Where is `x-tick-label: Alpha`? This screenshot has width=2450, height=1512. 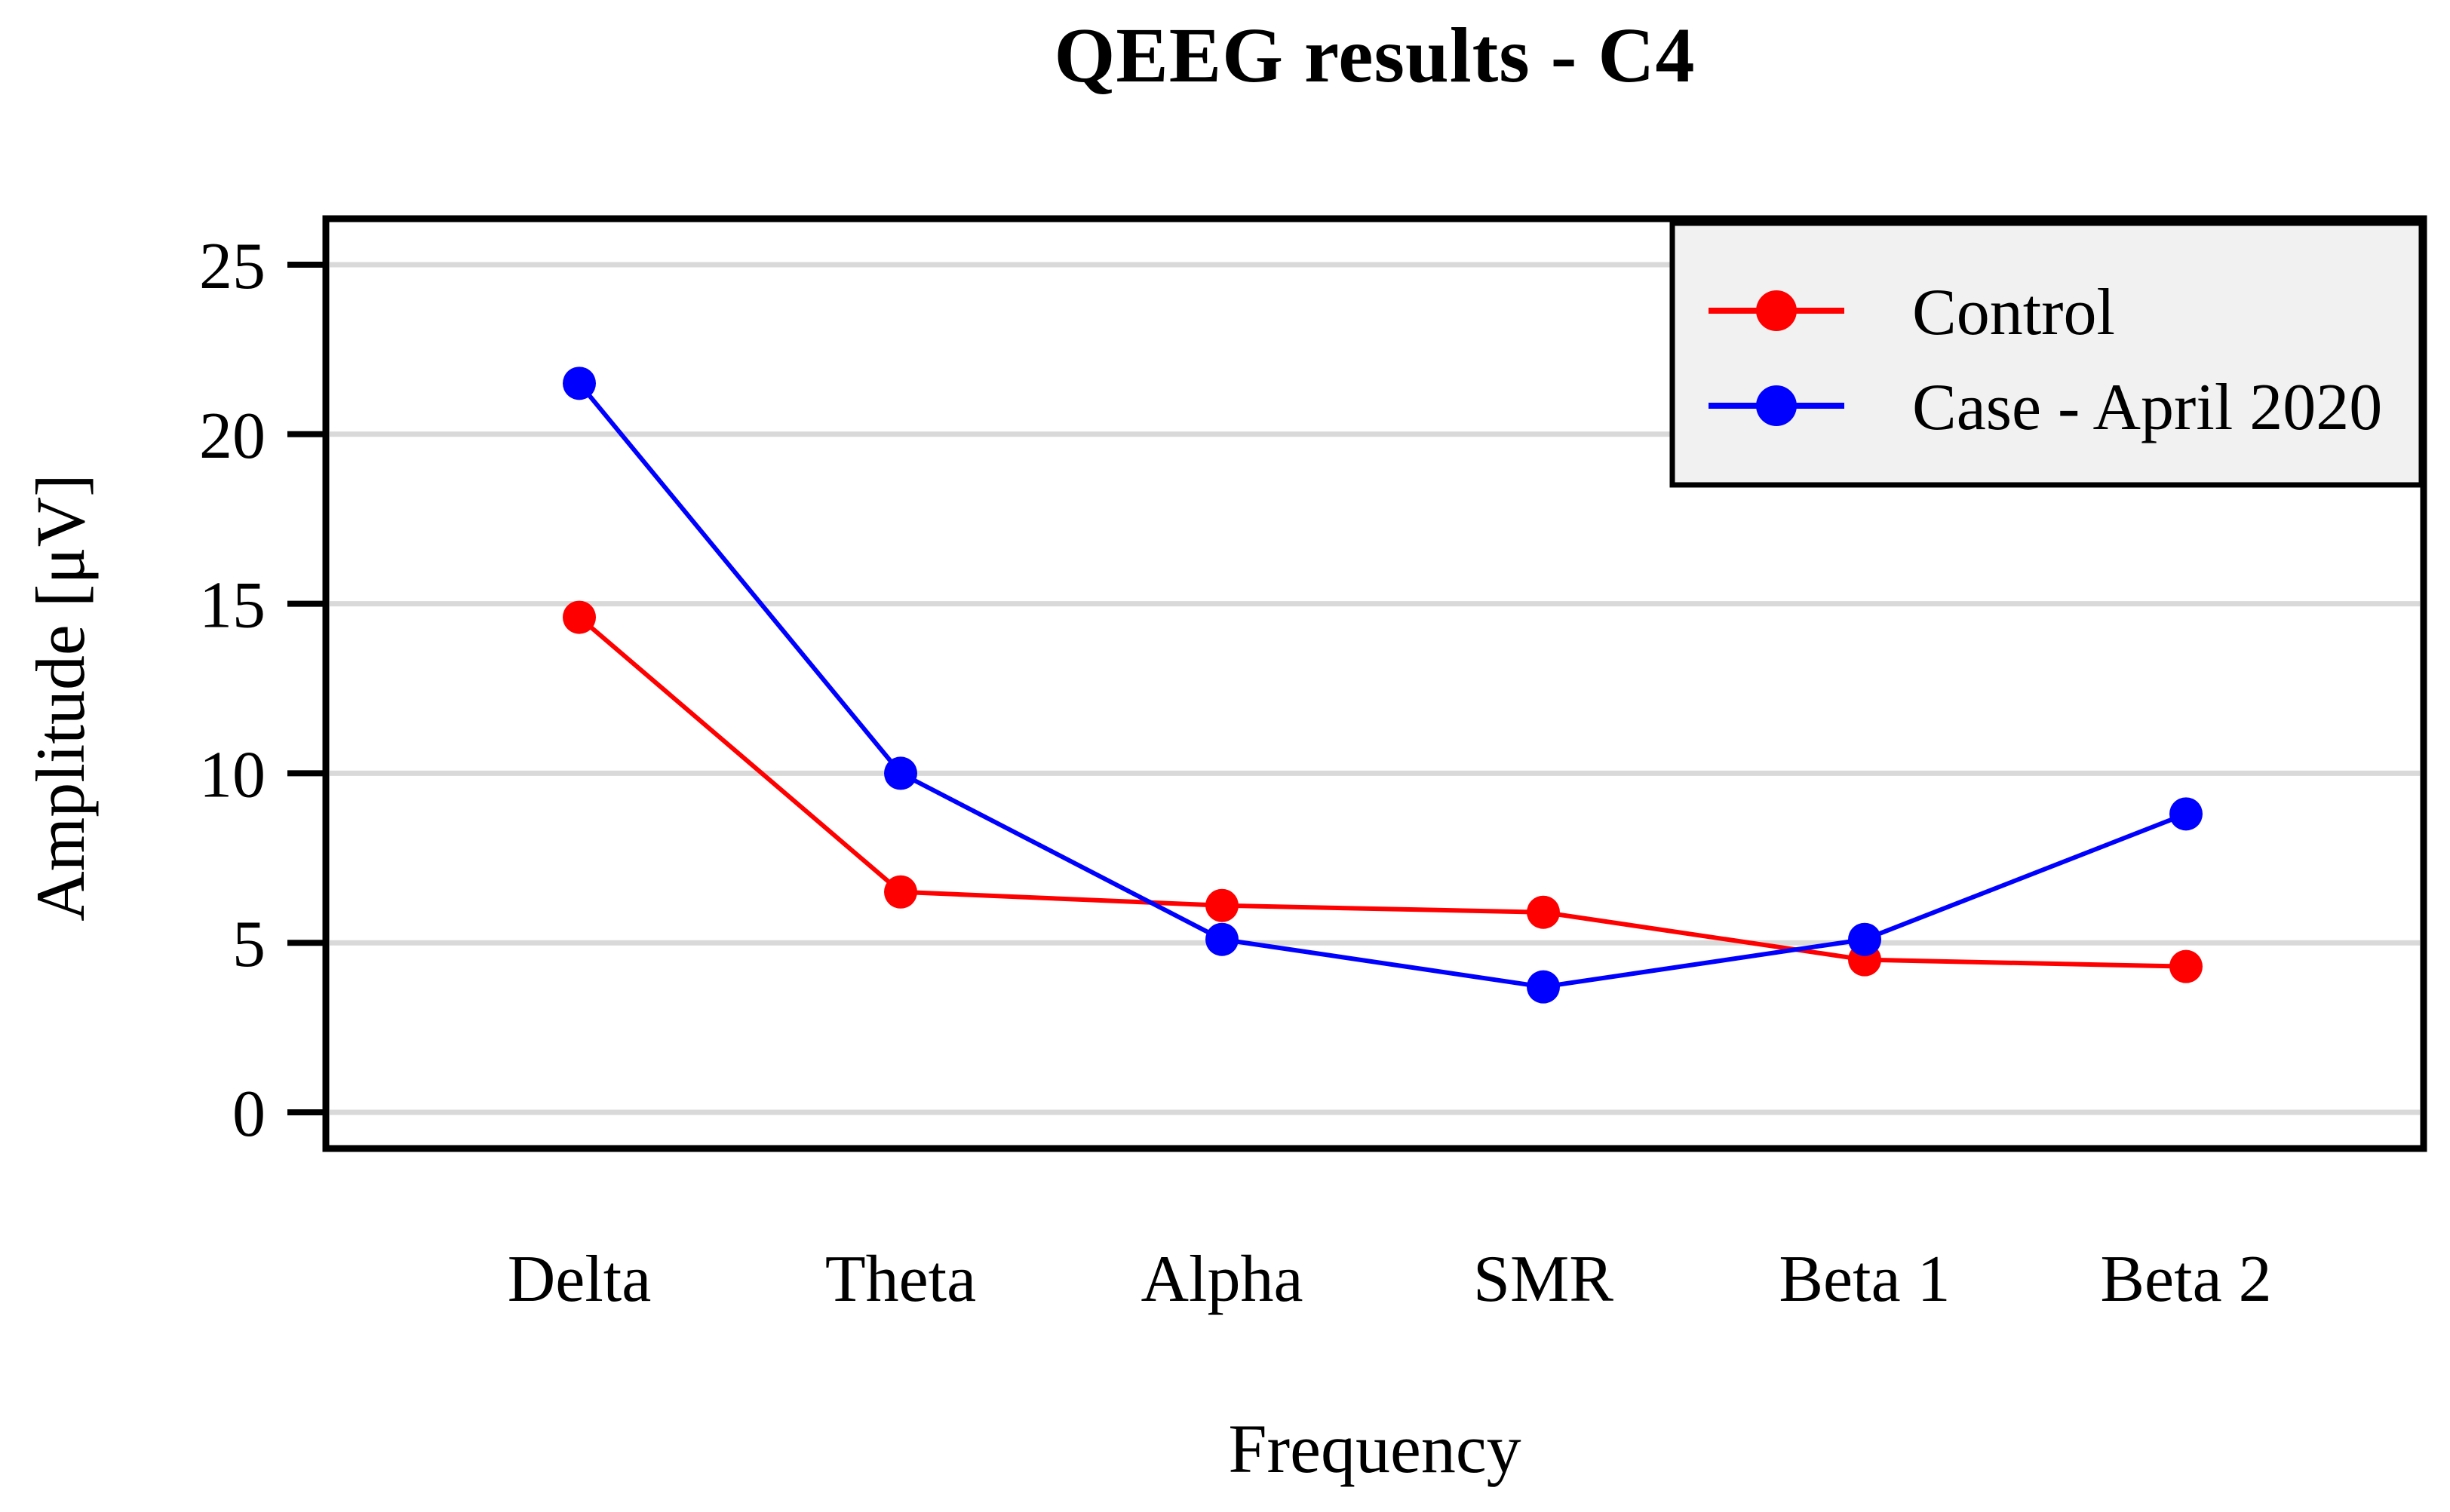
x-tick-label: Alpha is located at coordinates (1222, 1279).